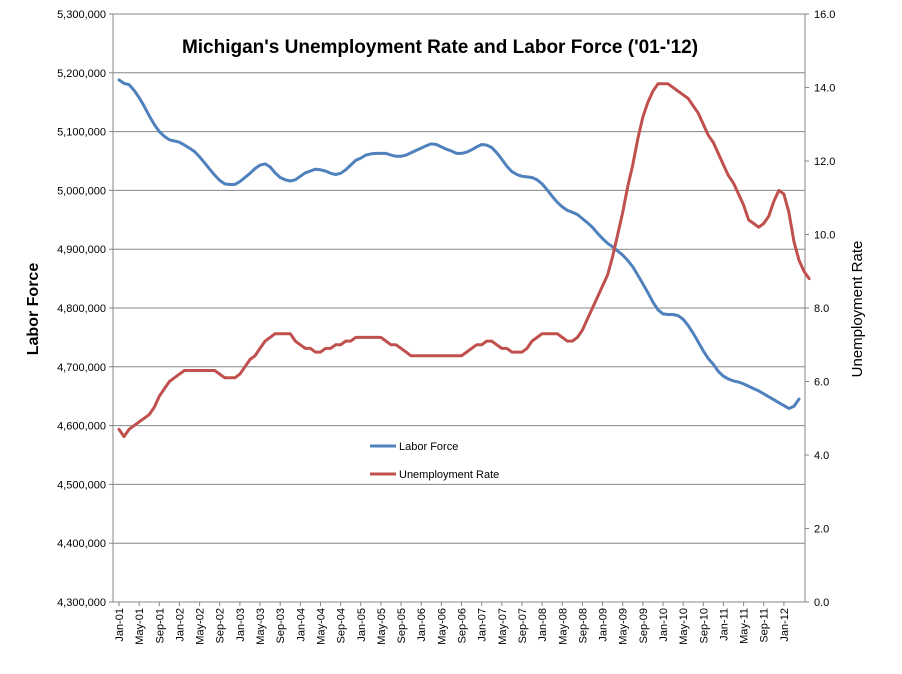 This screenshot has height=674, width=902. I want to click on x-tick-label: Jan-09, so click(604, 625).